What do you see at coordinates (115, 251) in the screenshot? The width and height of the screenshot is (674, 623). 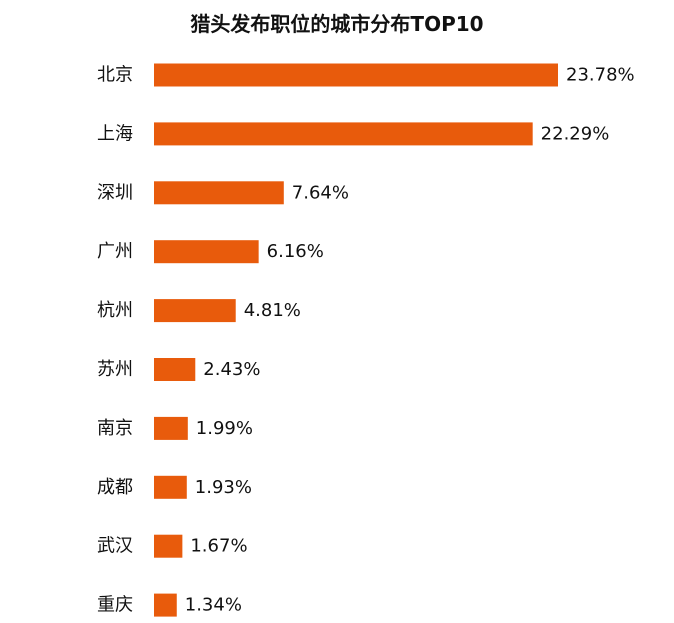 I see `category-label: 广州` at bounding box center [115, 251].